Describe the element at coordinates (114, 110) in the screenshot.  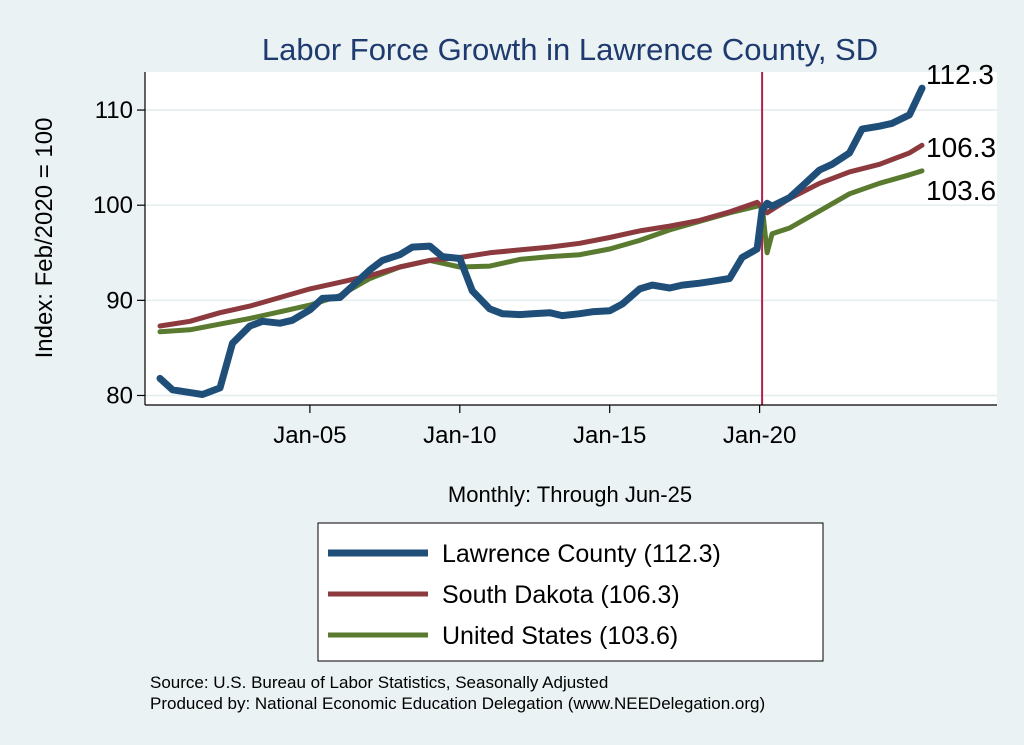
I see `y-tick-label: 110` at that location.